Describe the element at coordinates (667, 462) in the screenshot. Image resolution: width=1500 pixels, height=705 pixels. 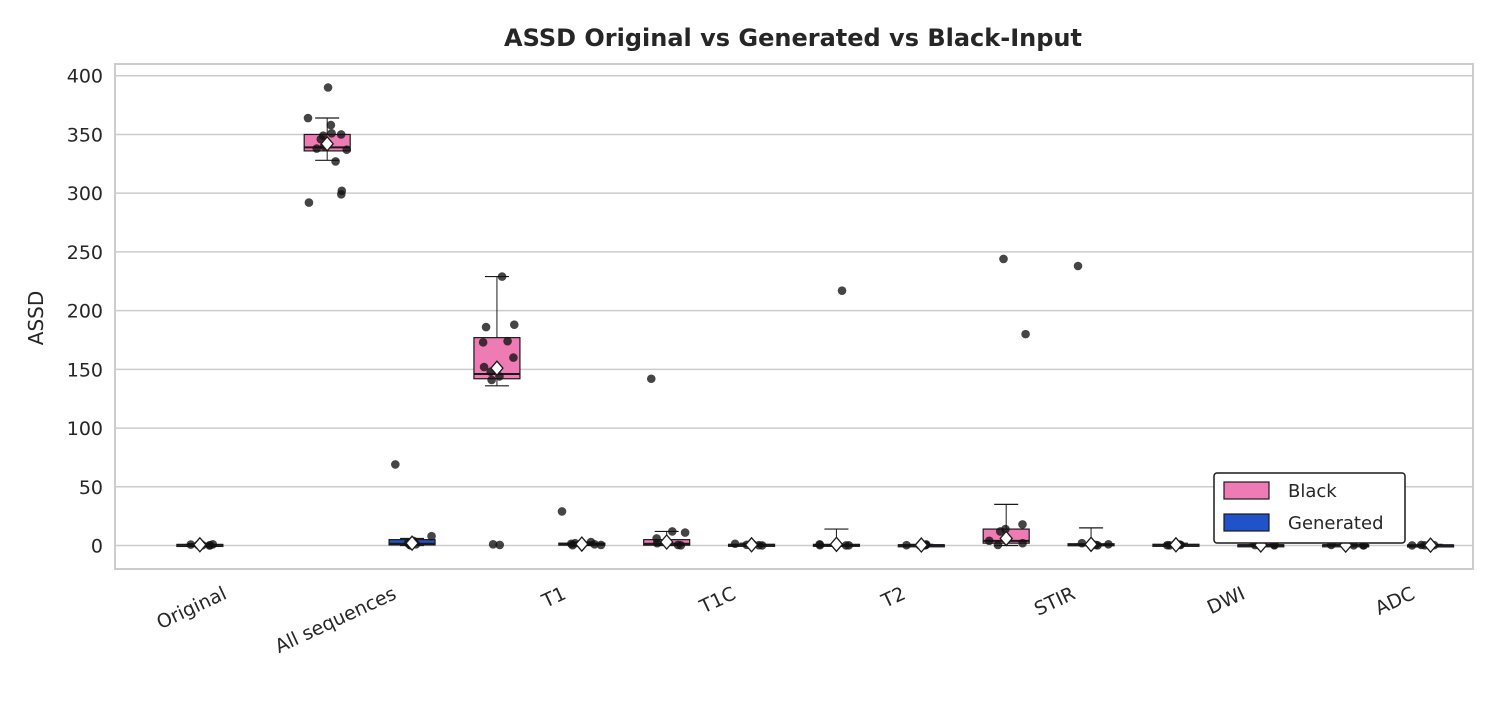
I see `box-group-black-t1c` at that location.